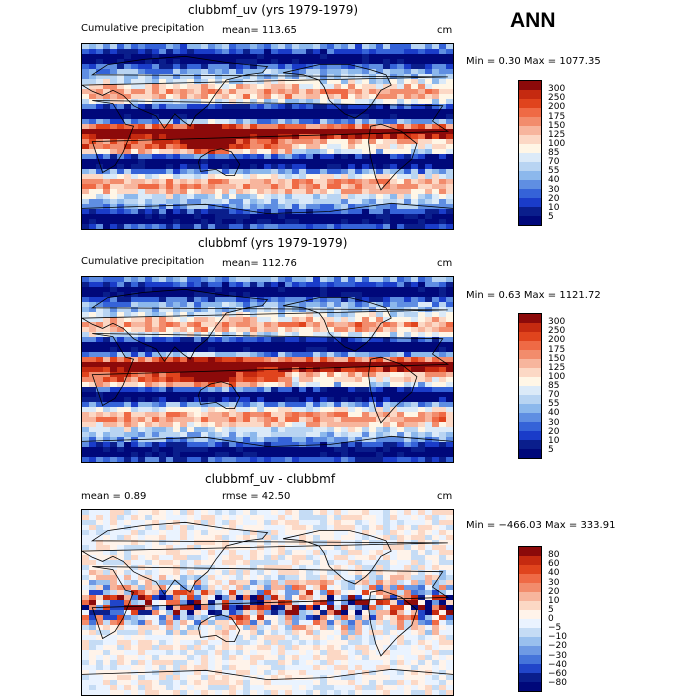 Image resolution: width=700 pixels, height=700 pixels. I want to click on panel2-map-field, so click(267, 369).